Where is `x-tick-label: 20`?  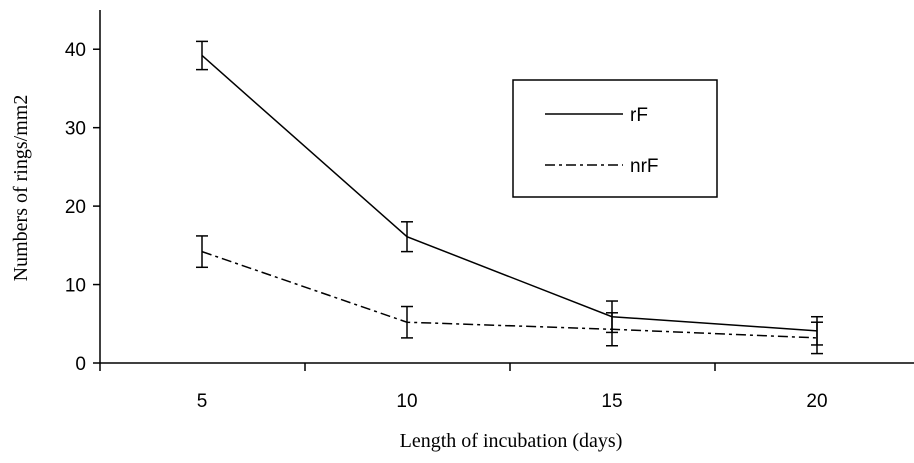 x-tick-label: 20 is located at coordinates (816, 401).